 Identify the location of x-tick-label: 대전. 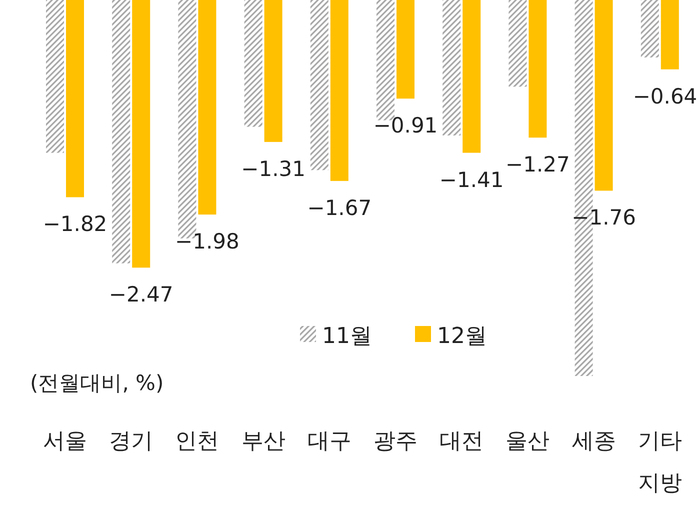
(462, 441).